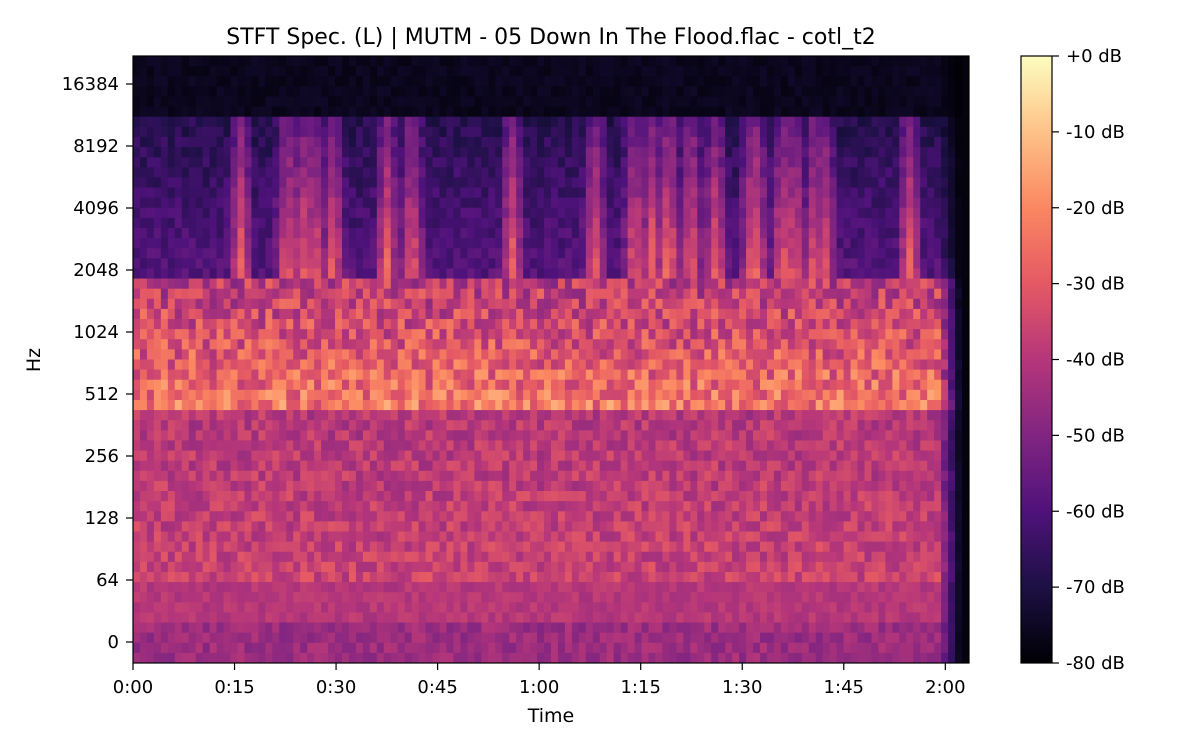 This screenshot has height=754, width=1200. What do you see at coordinates (96, 146) in the screenshot?
I see `y-tick-label: 8192` at bounding box center [96, 146].